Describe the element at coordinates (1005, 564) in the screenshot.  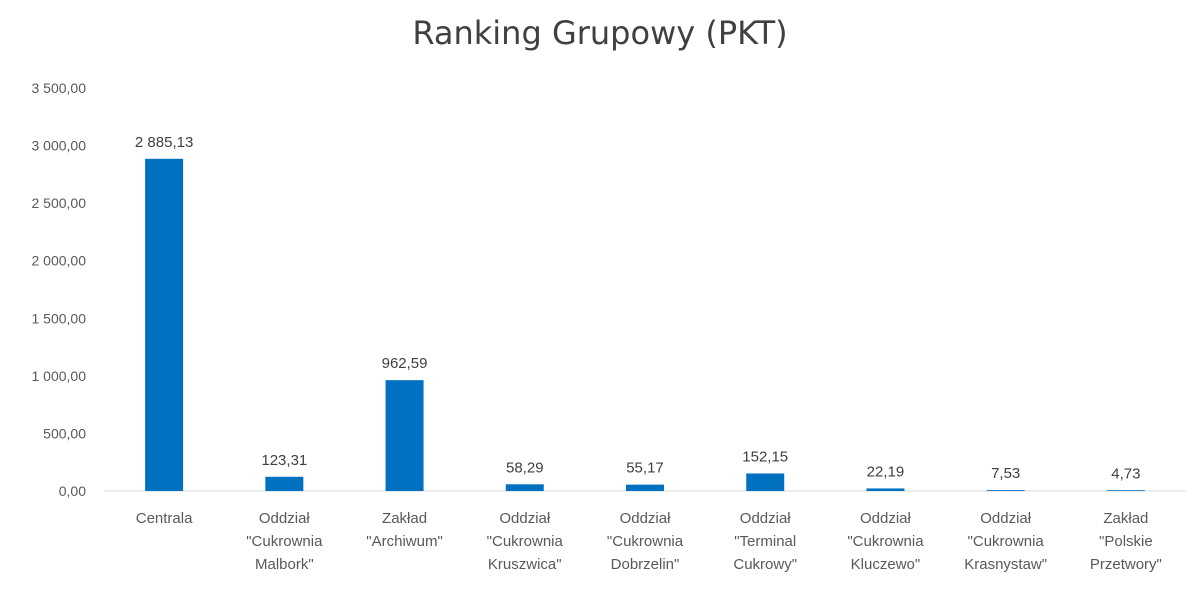
I see `category-label: Krasnystaw"` at that location.